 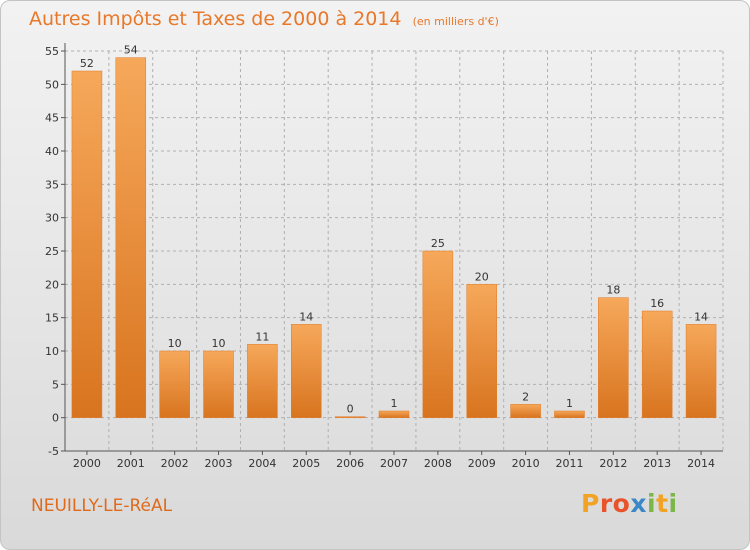 What do you see at coordinates (394, 414) in the screenshot?
I see `bar-2007` at bounding box center [394, 414].